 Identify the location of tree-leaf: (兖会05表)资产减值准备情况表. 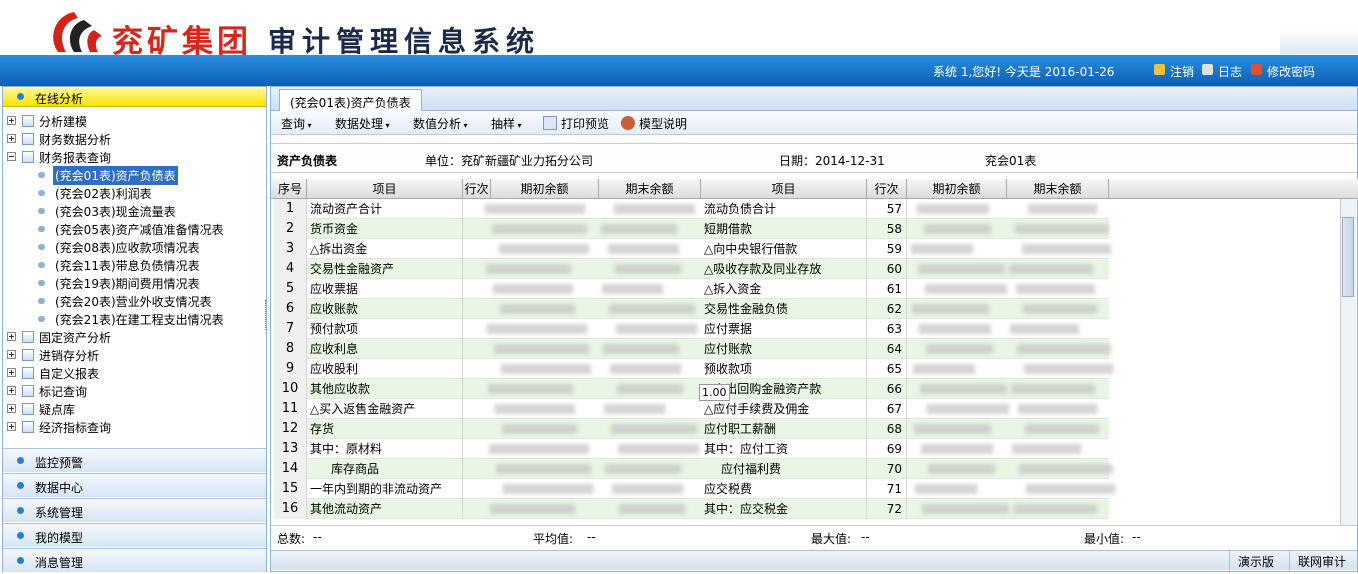
(139, 230).